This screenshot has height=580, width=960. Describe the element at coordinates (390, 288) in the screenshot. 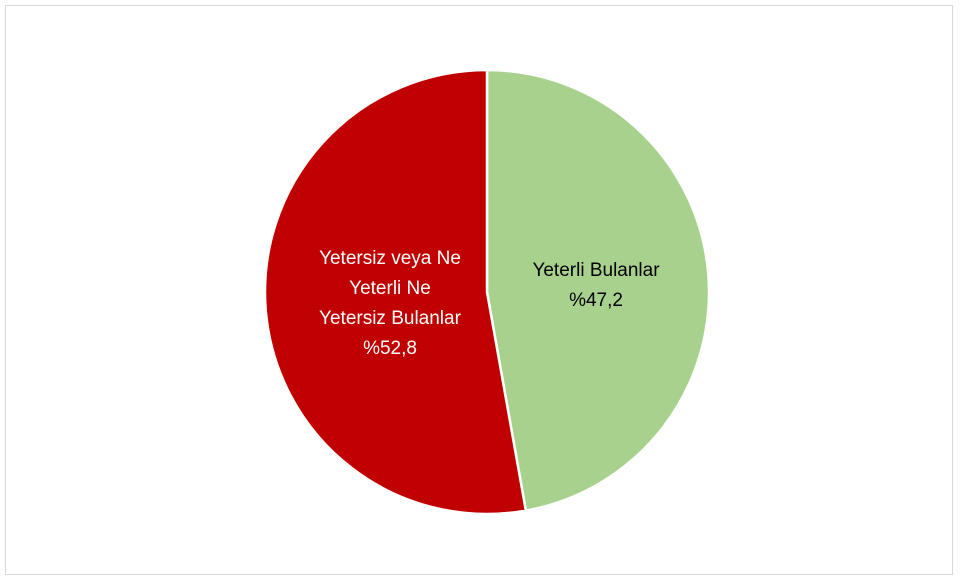

I see `pie-slice-label-line: Yeterli Ne` at that location.